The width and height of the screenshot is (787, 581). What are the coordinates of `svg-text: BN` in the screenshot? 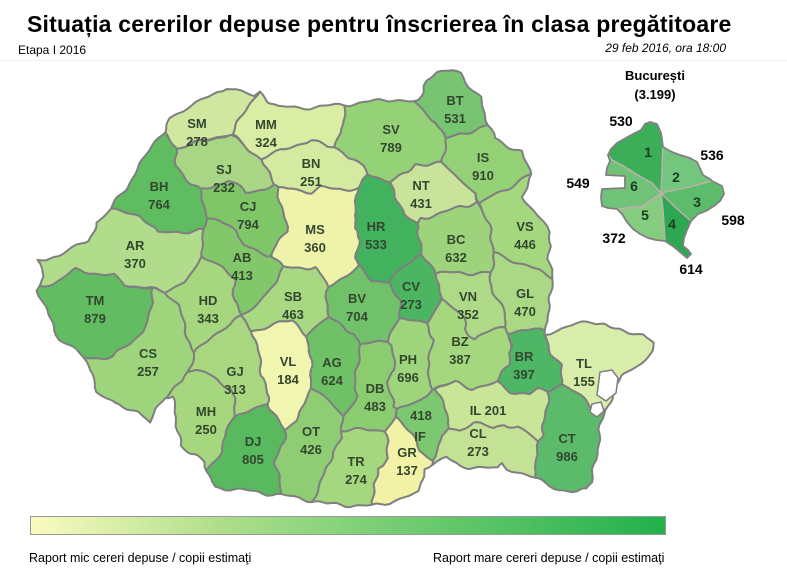 It's located at (311, 163).